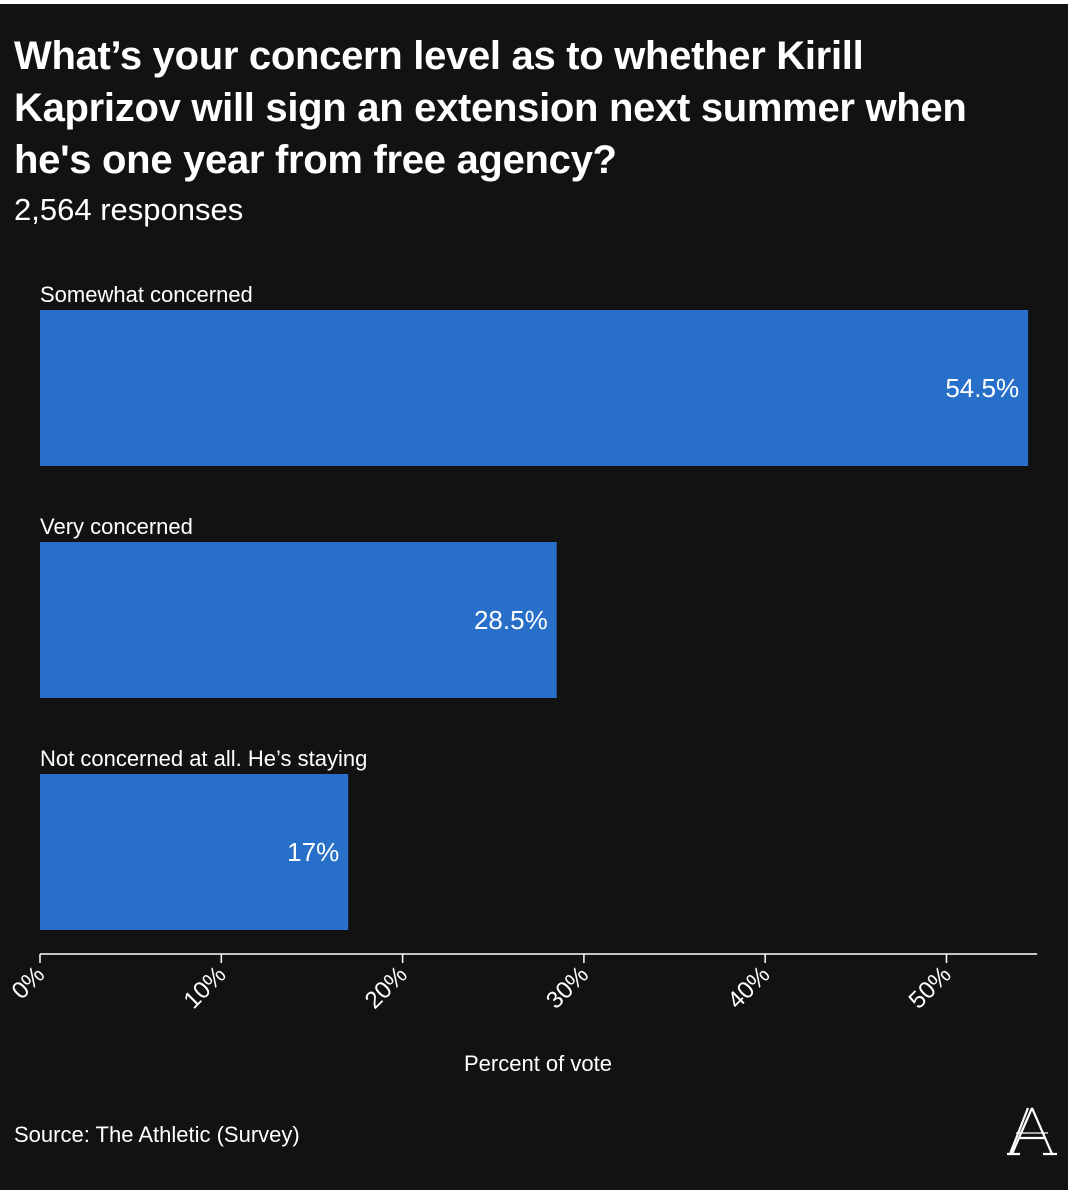  What do you see at coordinates (511, 620) in the screenshot?
I see `data-label: 28.5%` at bounding box center [511, 620].